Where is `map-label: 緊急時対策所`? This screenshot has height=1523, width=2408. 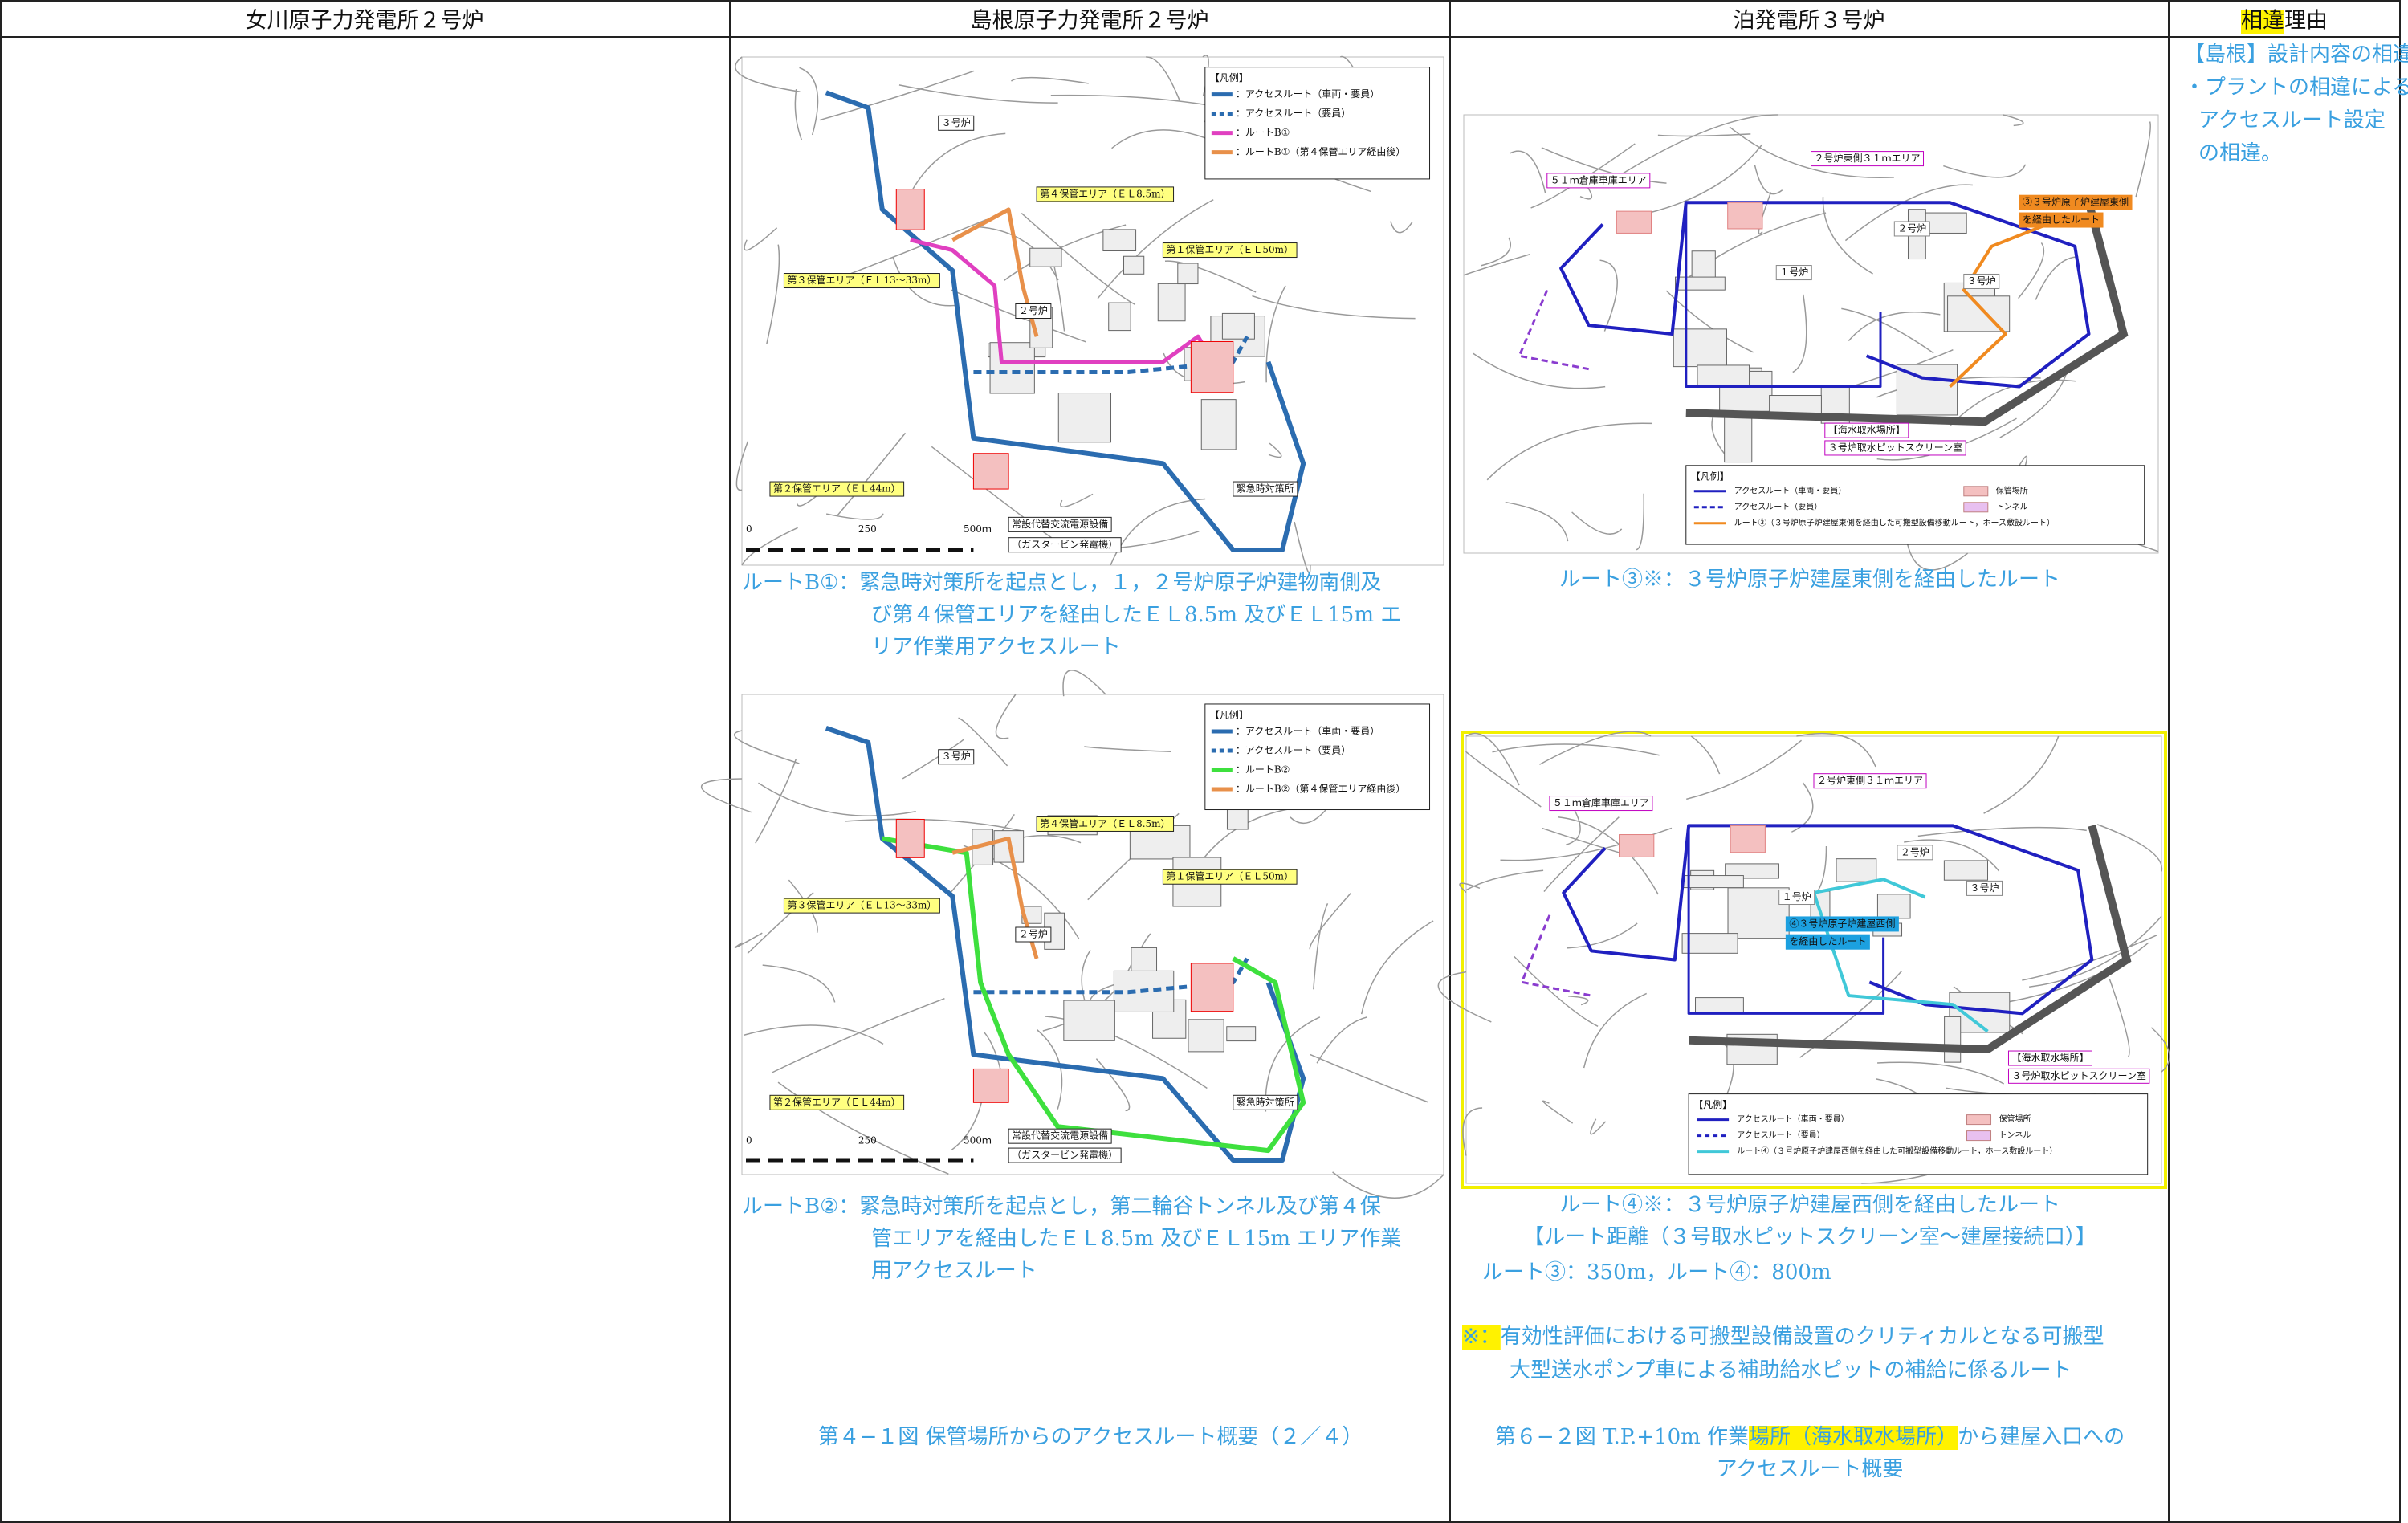
map-label: 緊急時対策所 is located at coordinates (1265, 489).